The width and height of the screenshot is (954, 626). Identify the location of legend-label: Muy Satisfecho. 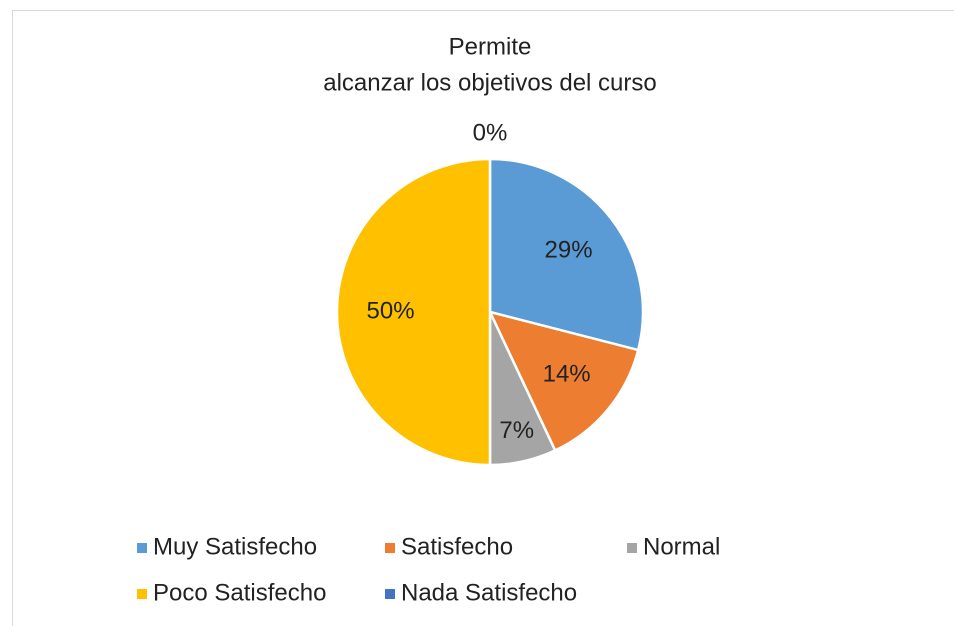
(235, 546).